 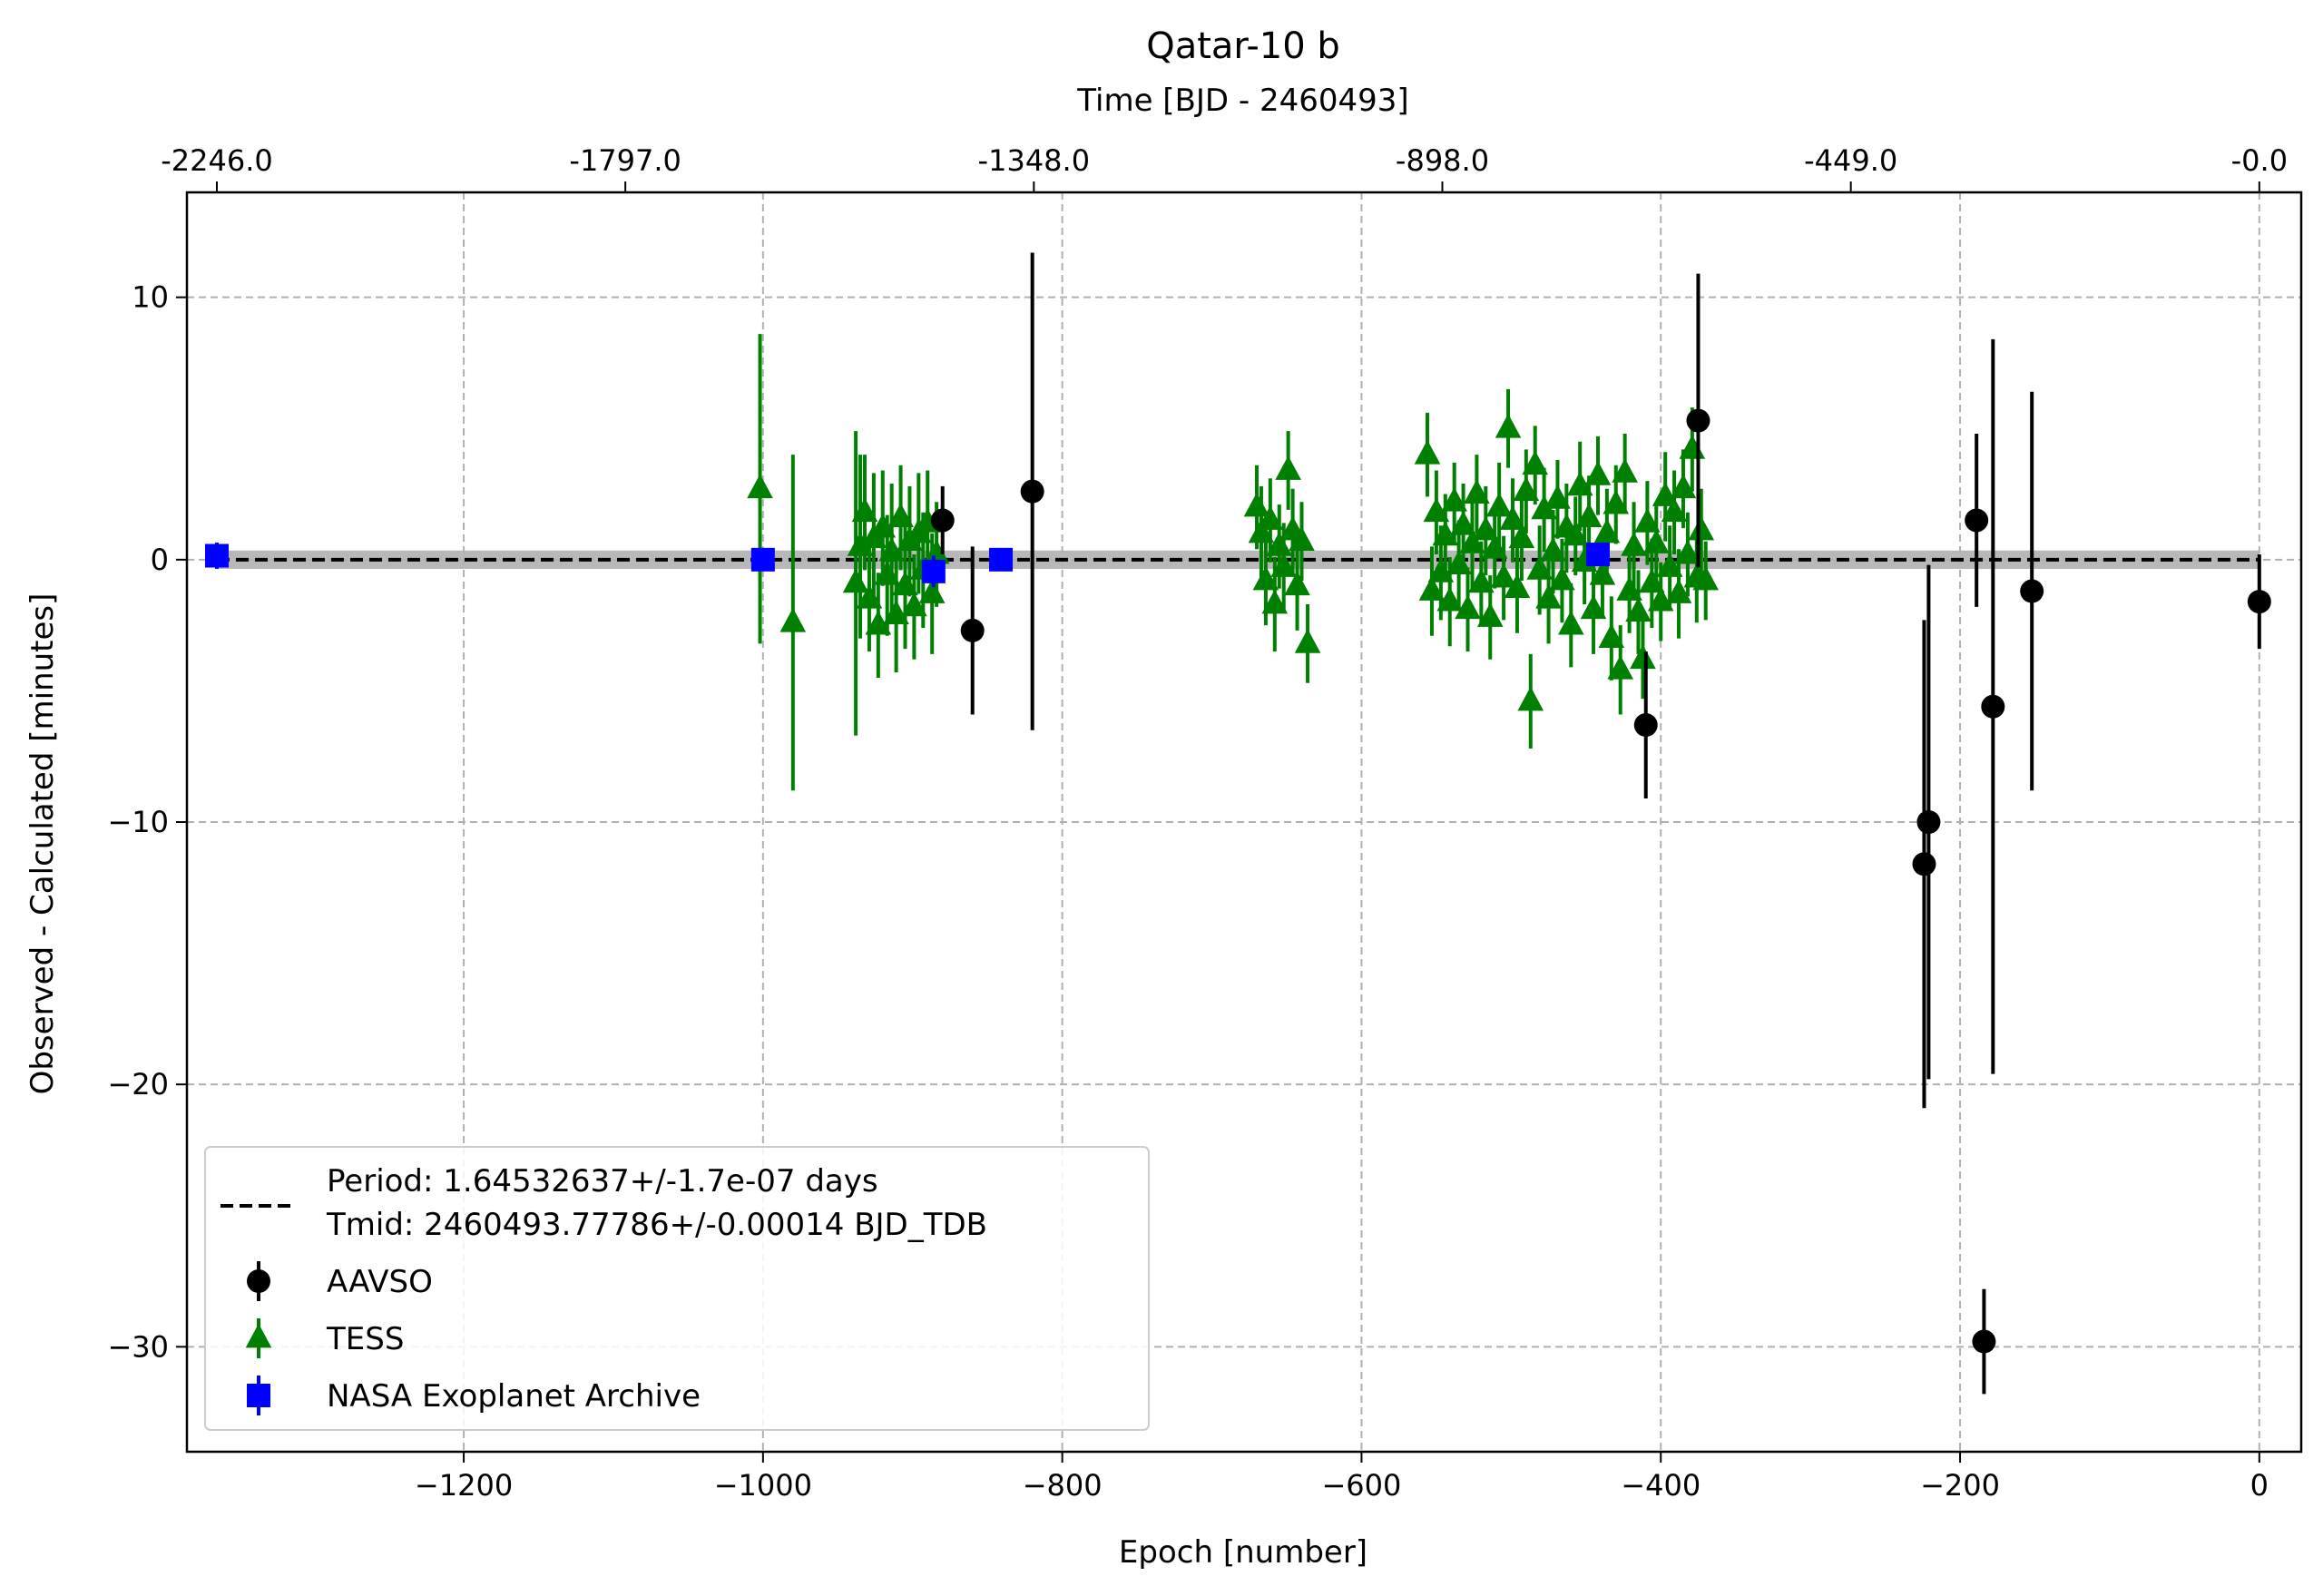 I want to click on x-tick-label: −400, so click(x=1661, y=1485).